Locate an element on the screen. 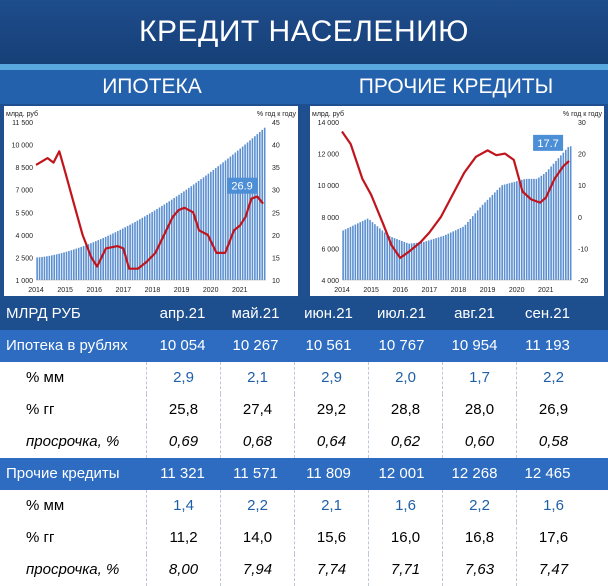 This screenshot has height=586, width=608. table-cell: 17,6 is located at coordinates (553, 538).